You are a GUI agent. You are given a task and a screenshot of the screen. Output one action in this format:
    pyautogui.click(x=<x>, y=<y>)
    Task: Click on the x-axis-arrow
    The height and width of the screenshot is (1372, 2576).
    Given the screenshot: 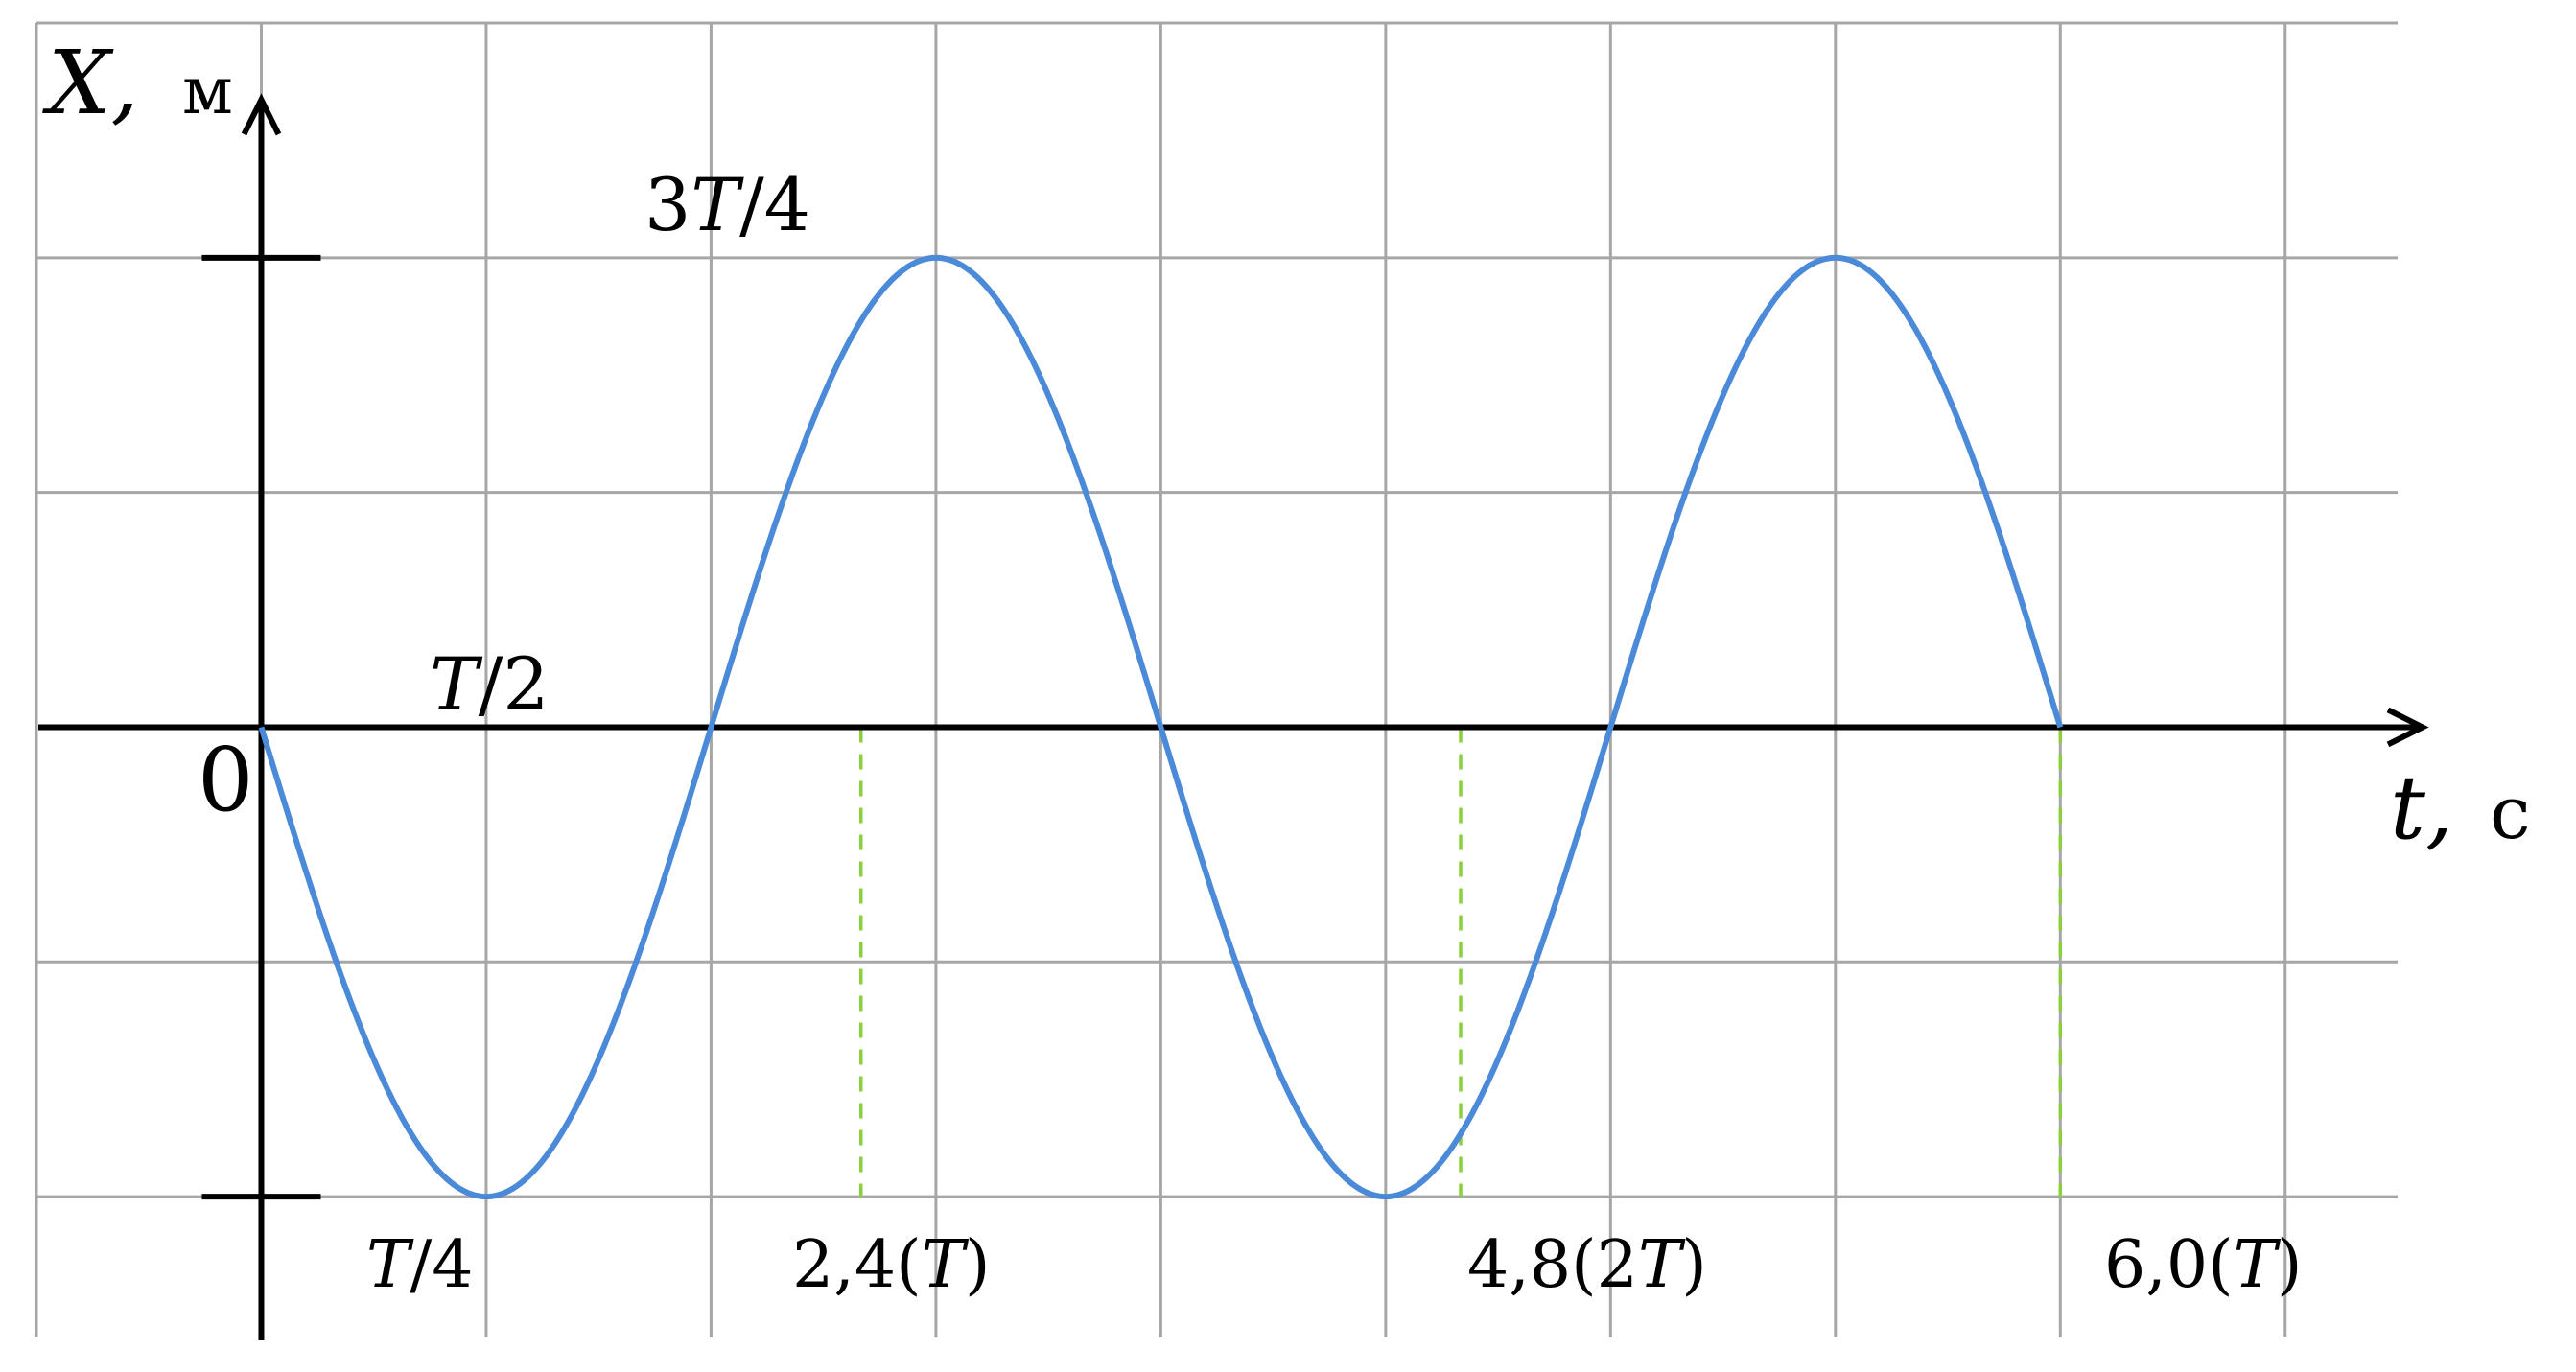 What is the action you would take?
    pyautogui.click(x=2407, y=727)
    